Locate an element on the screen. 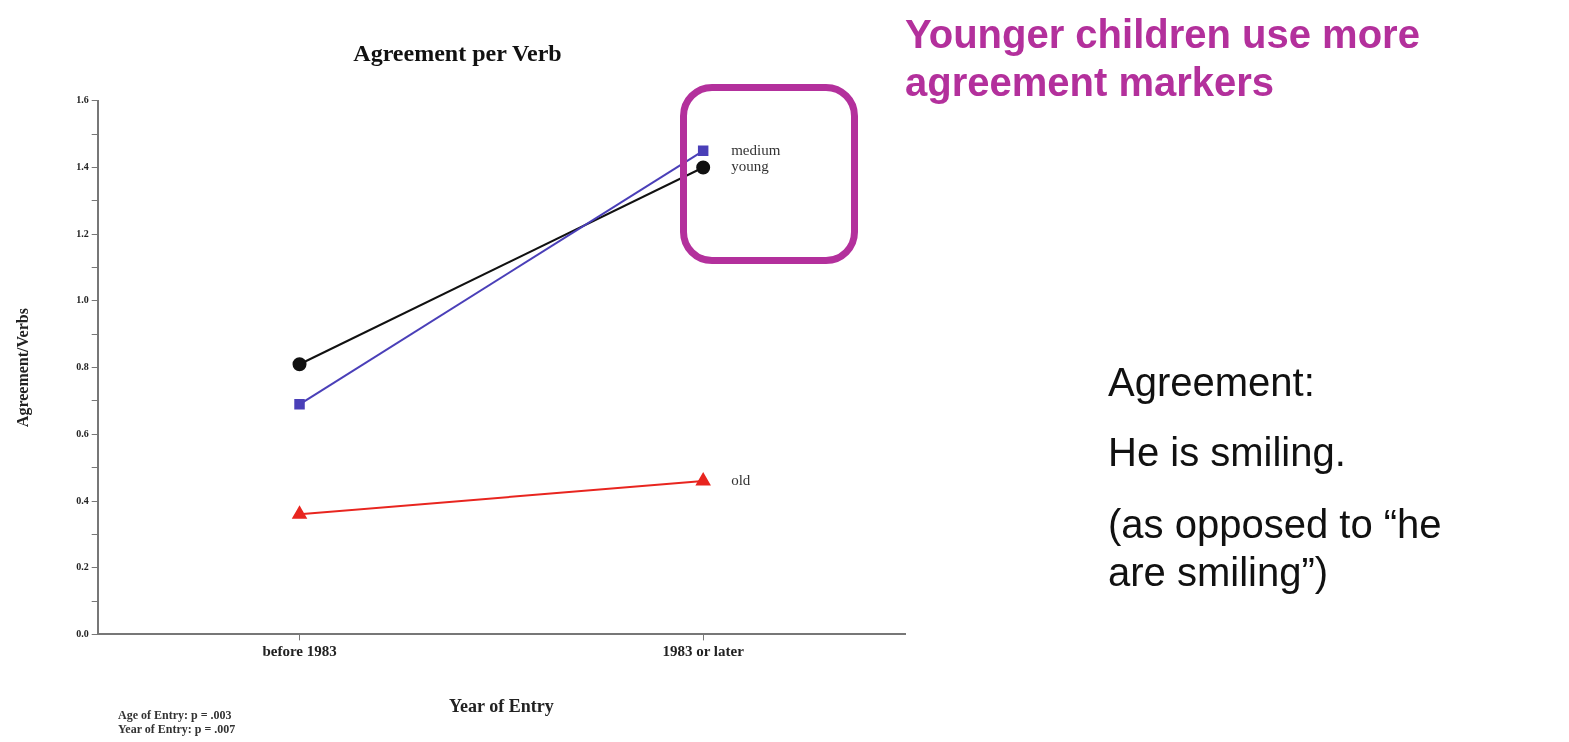  x-tick-label: before 1983 is located at coordinates (299, 651).